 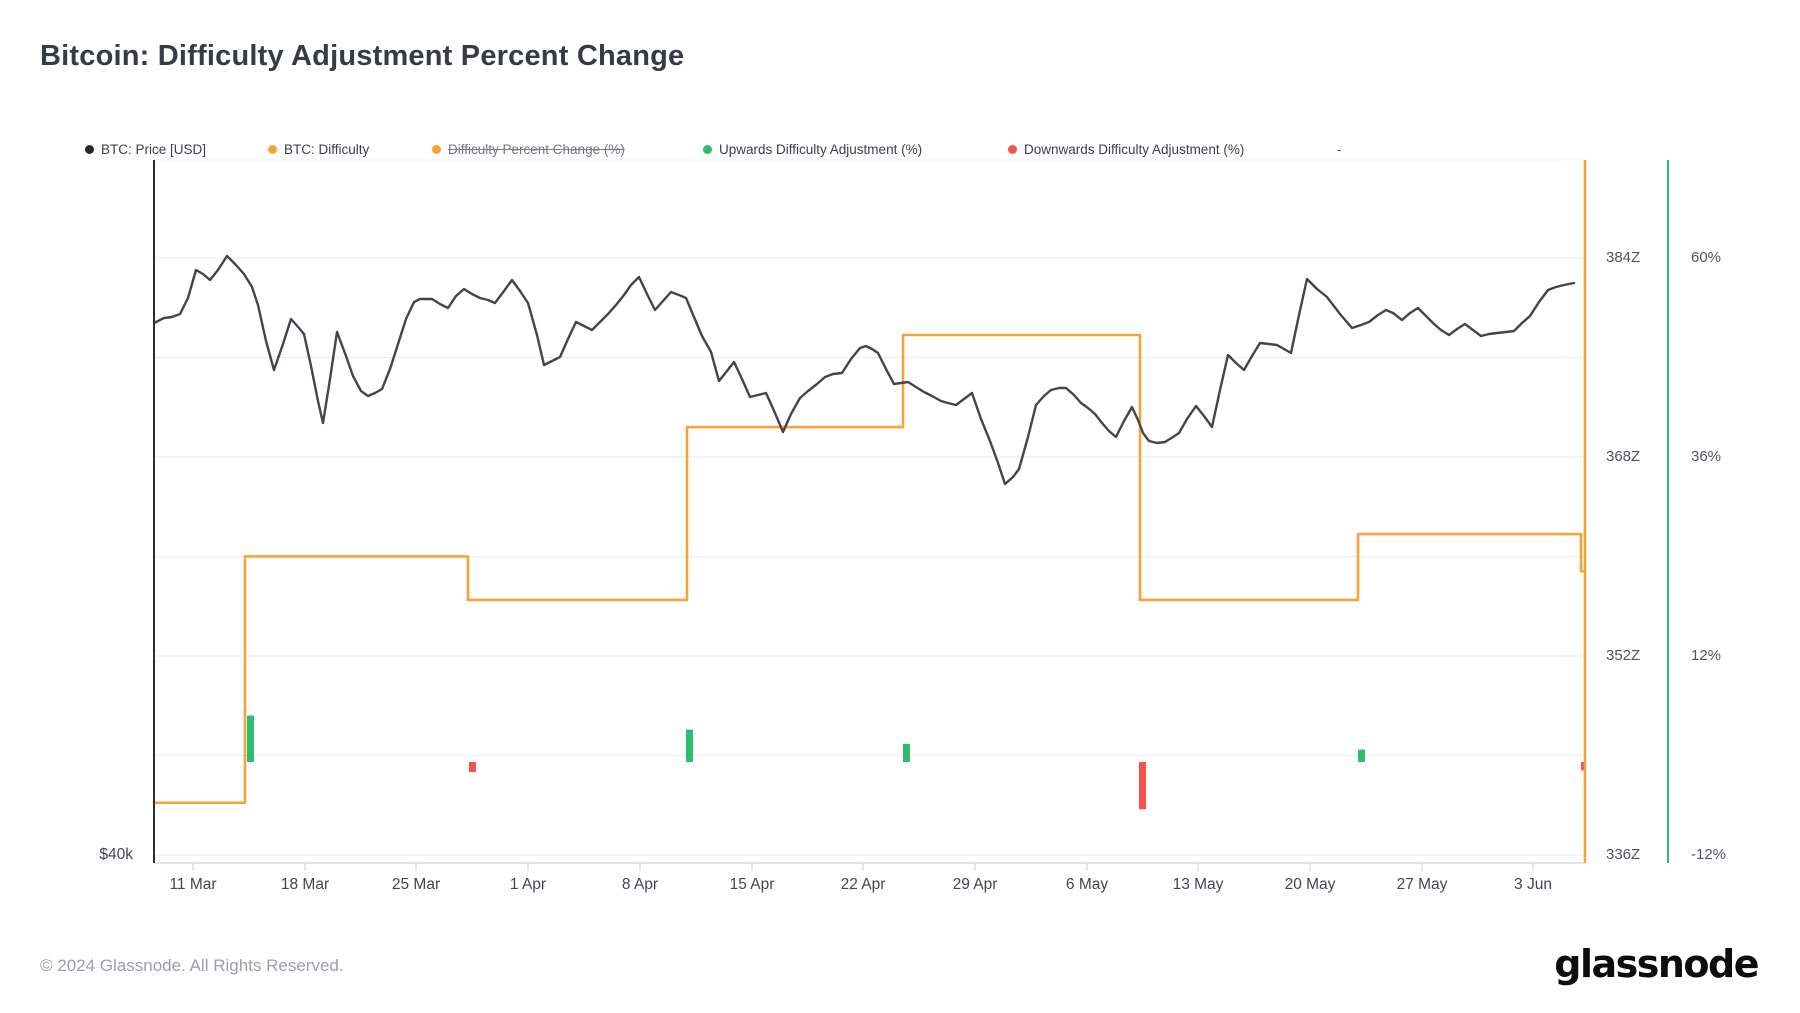 I want to click on x-axis-label-9: 13 May, so click(x=1198, y=884).